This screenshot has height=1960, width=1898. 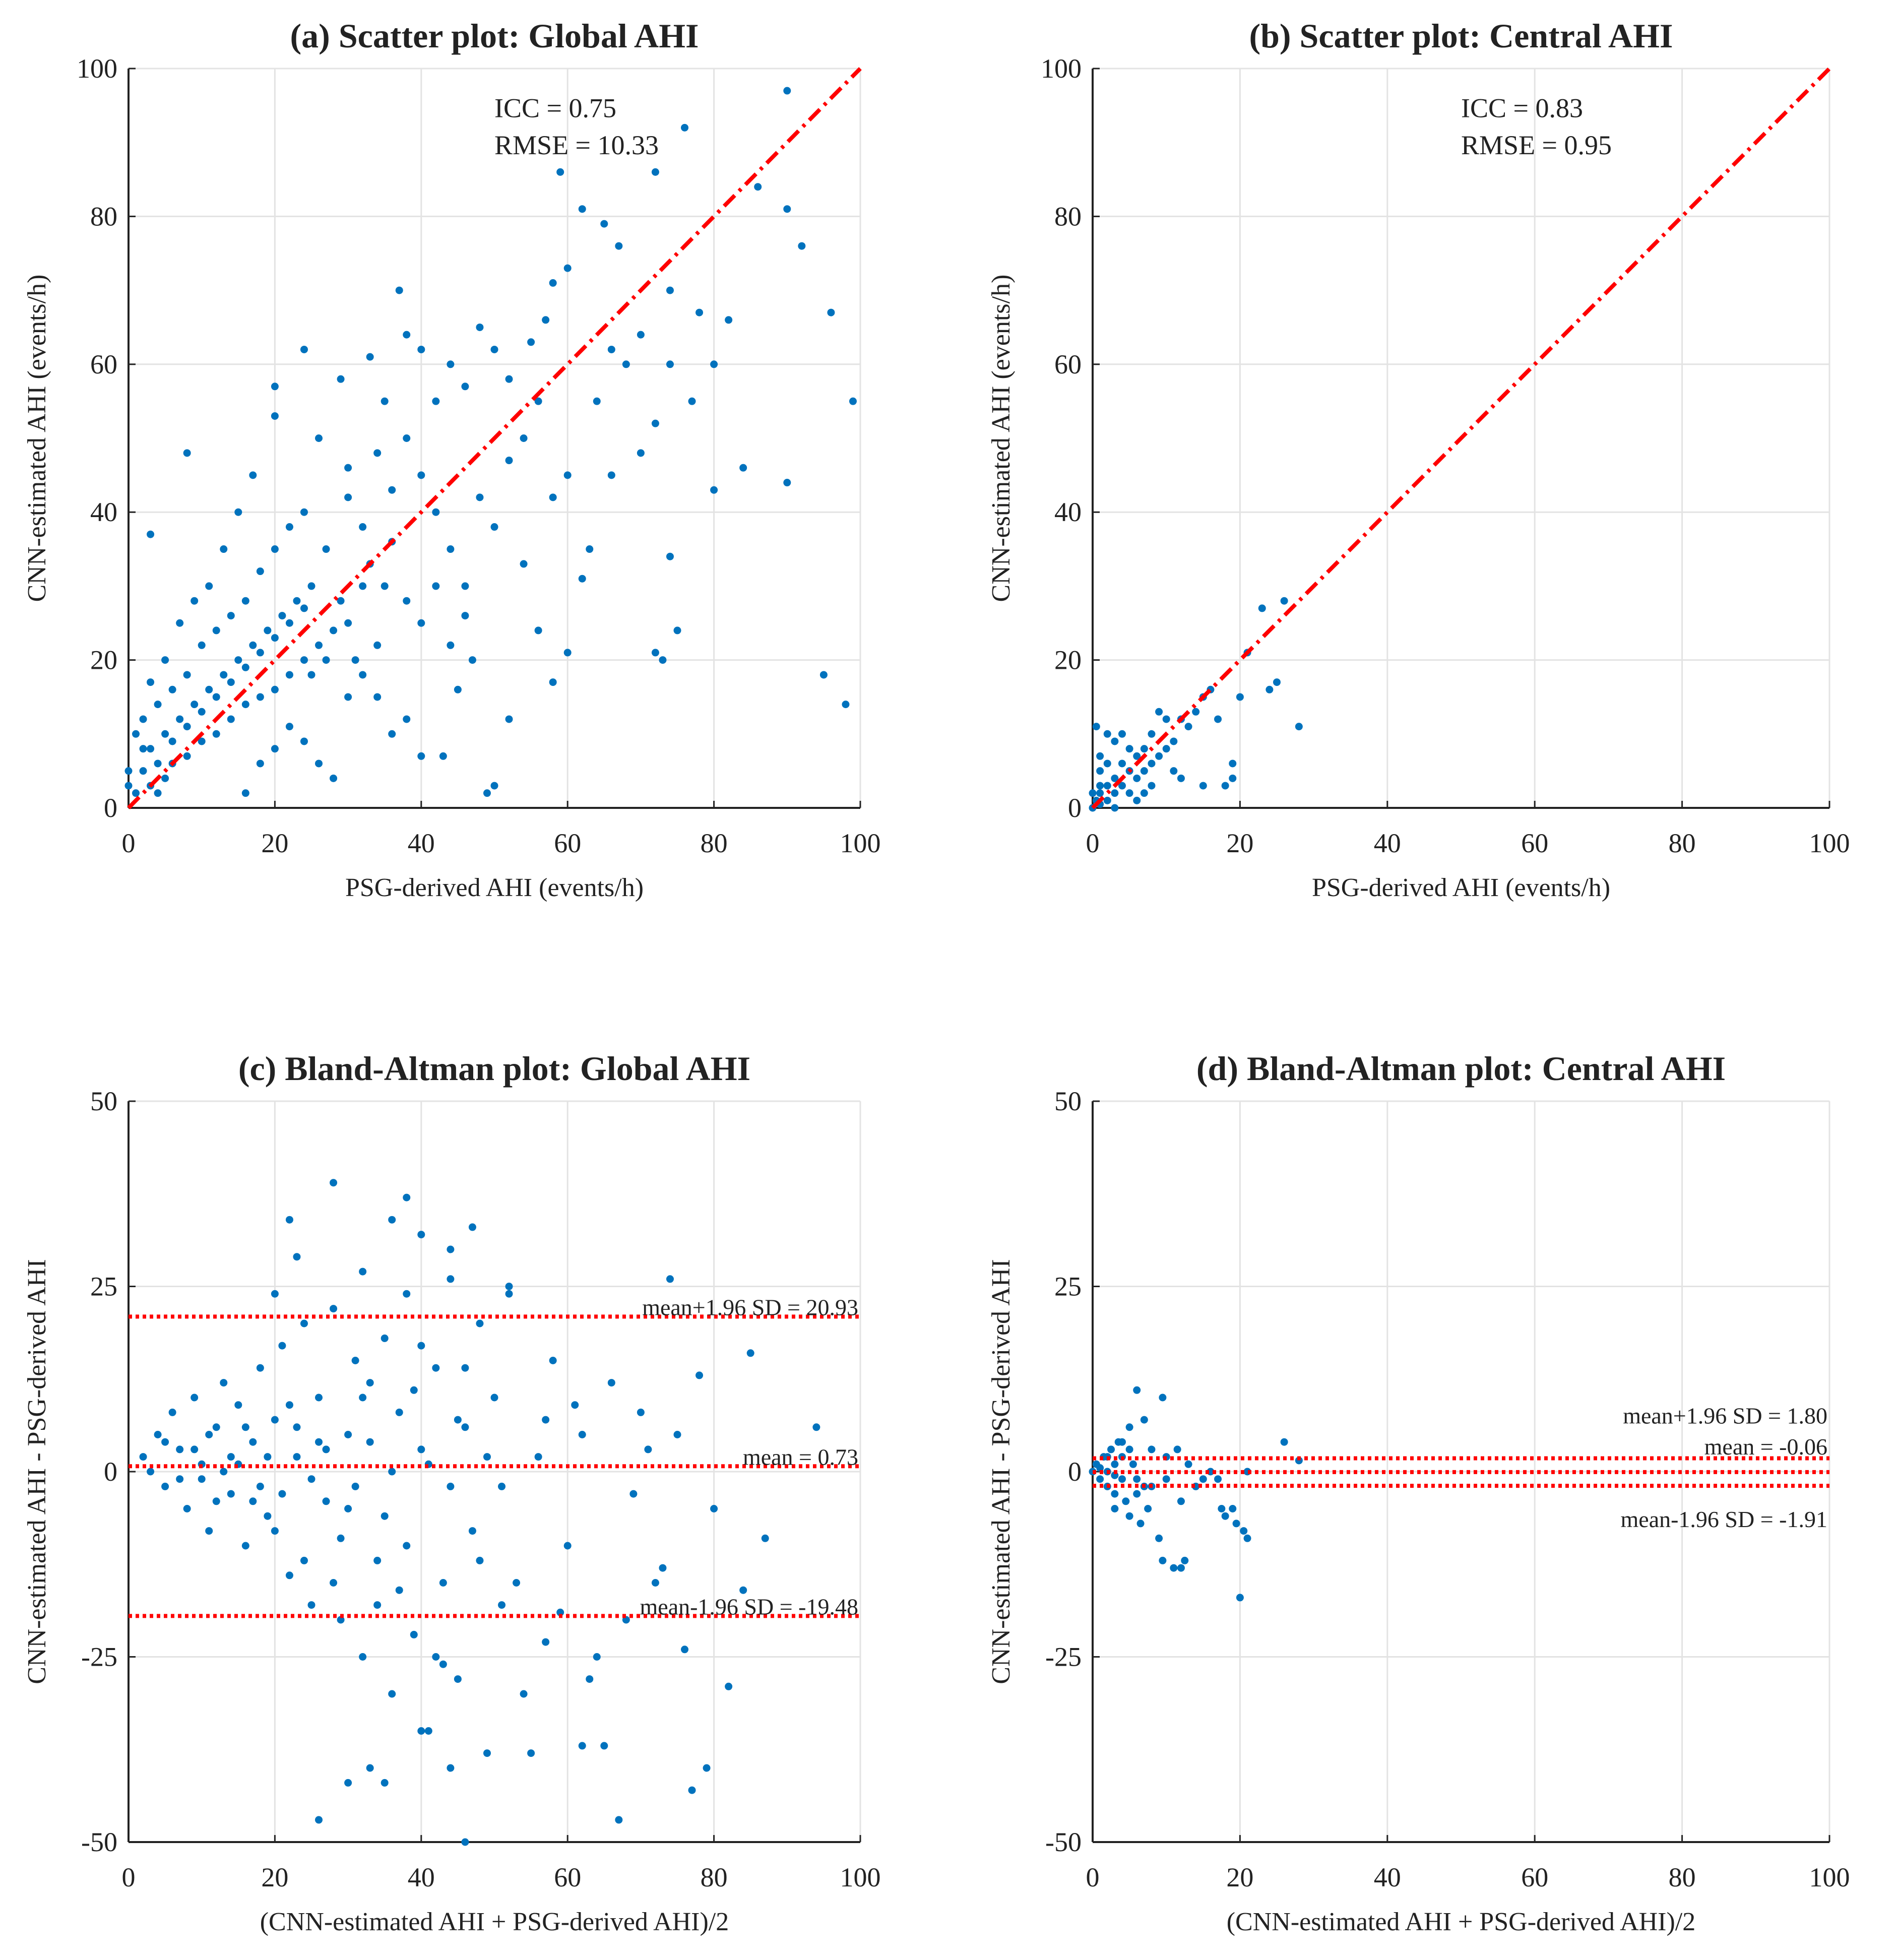 What do you see at coordinates (99, 1842) in the screenshot?
I see `y-tick-label: -50` at bounding box center [99, 1842].